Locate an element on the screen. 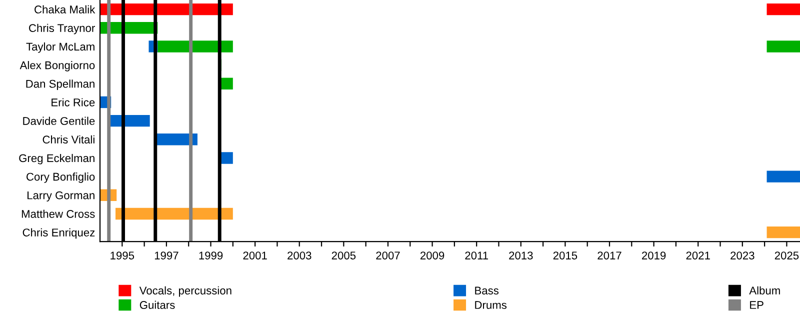  x-tick-label: 2021 is located at coordinates (698, 256).